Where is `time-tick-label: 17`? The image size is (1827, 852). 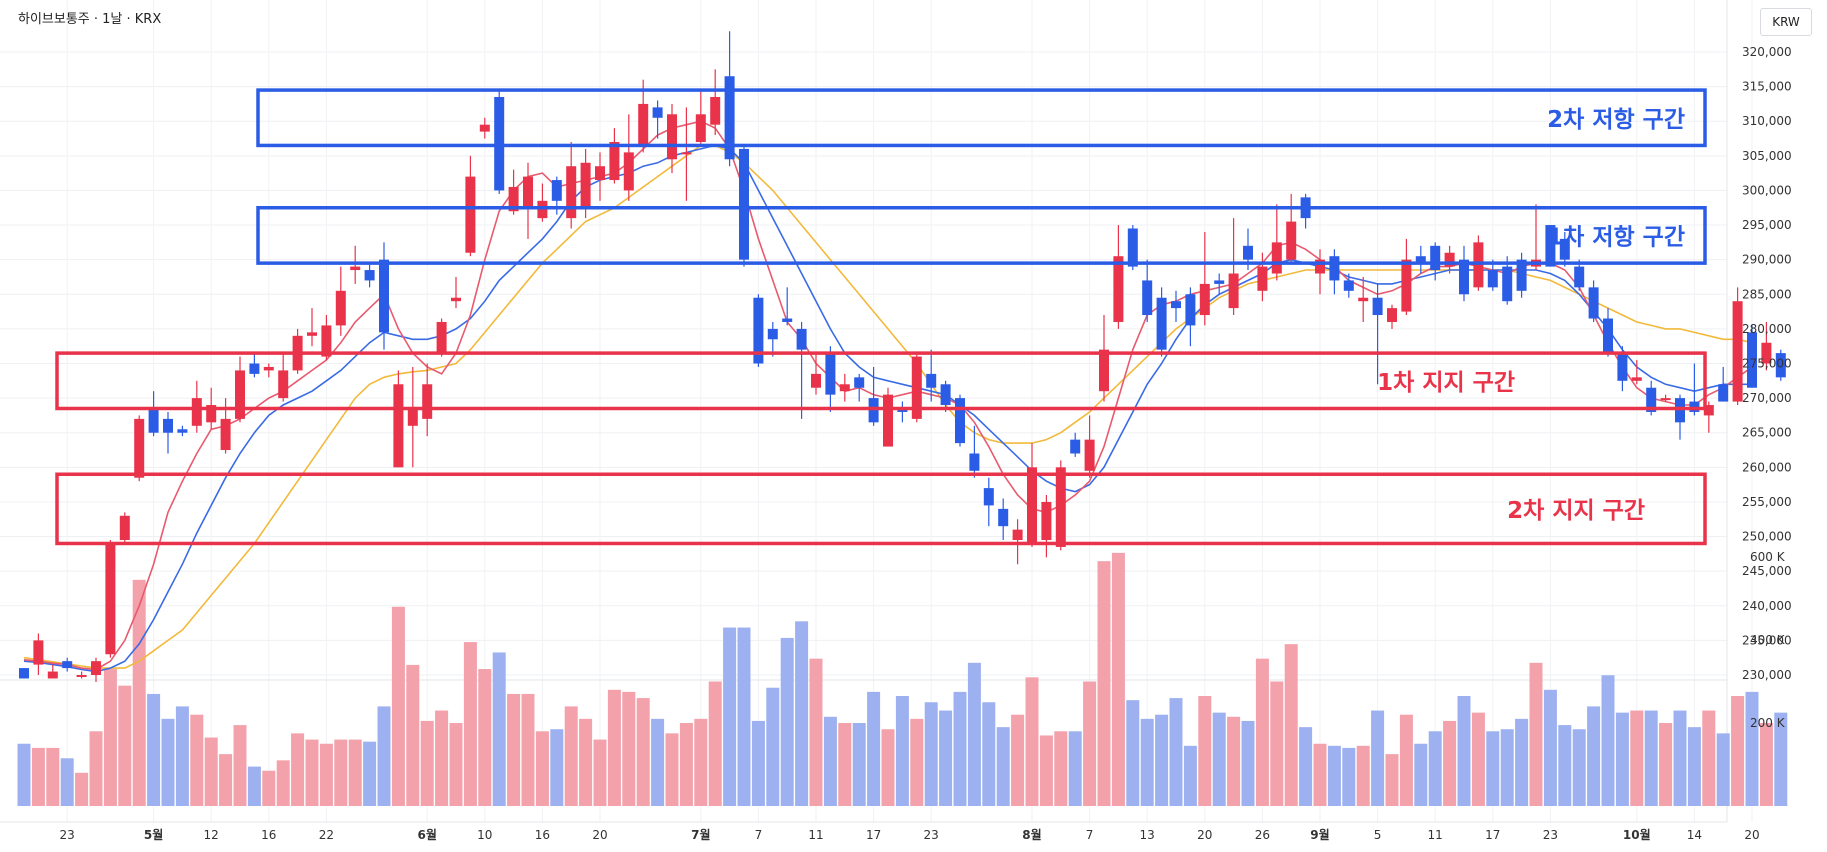 time-tick-label: 17 is located at coordinates (1492, 835).